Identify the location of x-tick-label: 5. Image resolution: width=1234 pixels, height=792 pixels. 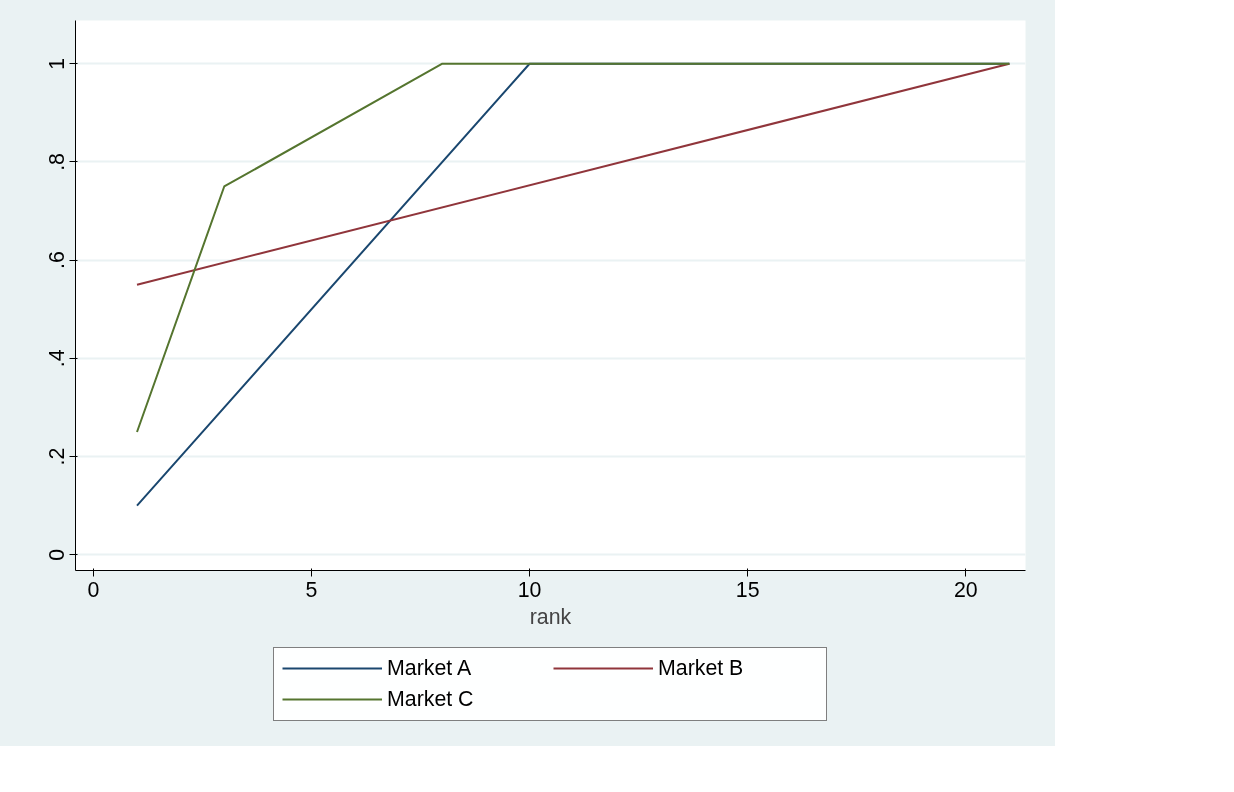
(311, 589).